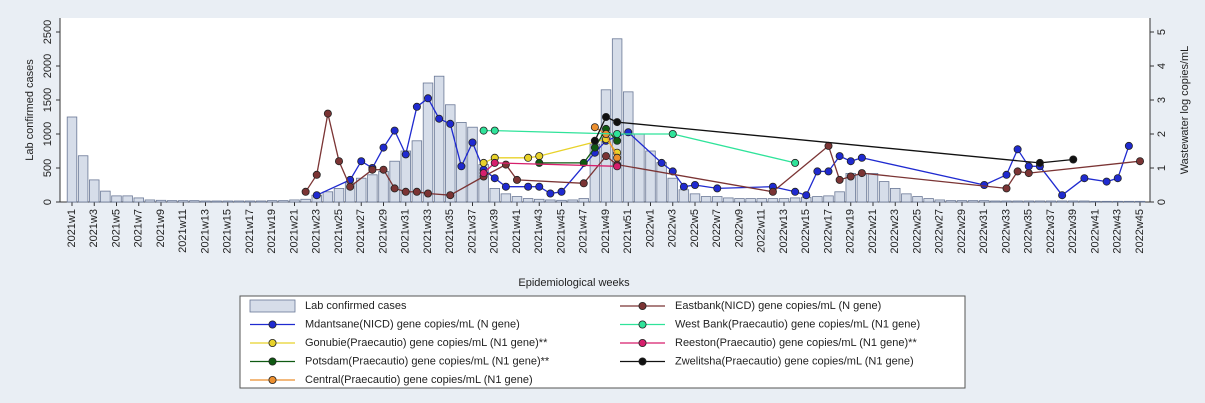 The image size is (1205, 403). What do you see at coordinates (1162, 168) in the screenshot?
I see `y2-tick-label: 1` at bounding box center [1162, 168].